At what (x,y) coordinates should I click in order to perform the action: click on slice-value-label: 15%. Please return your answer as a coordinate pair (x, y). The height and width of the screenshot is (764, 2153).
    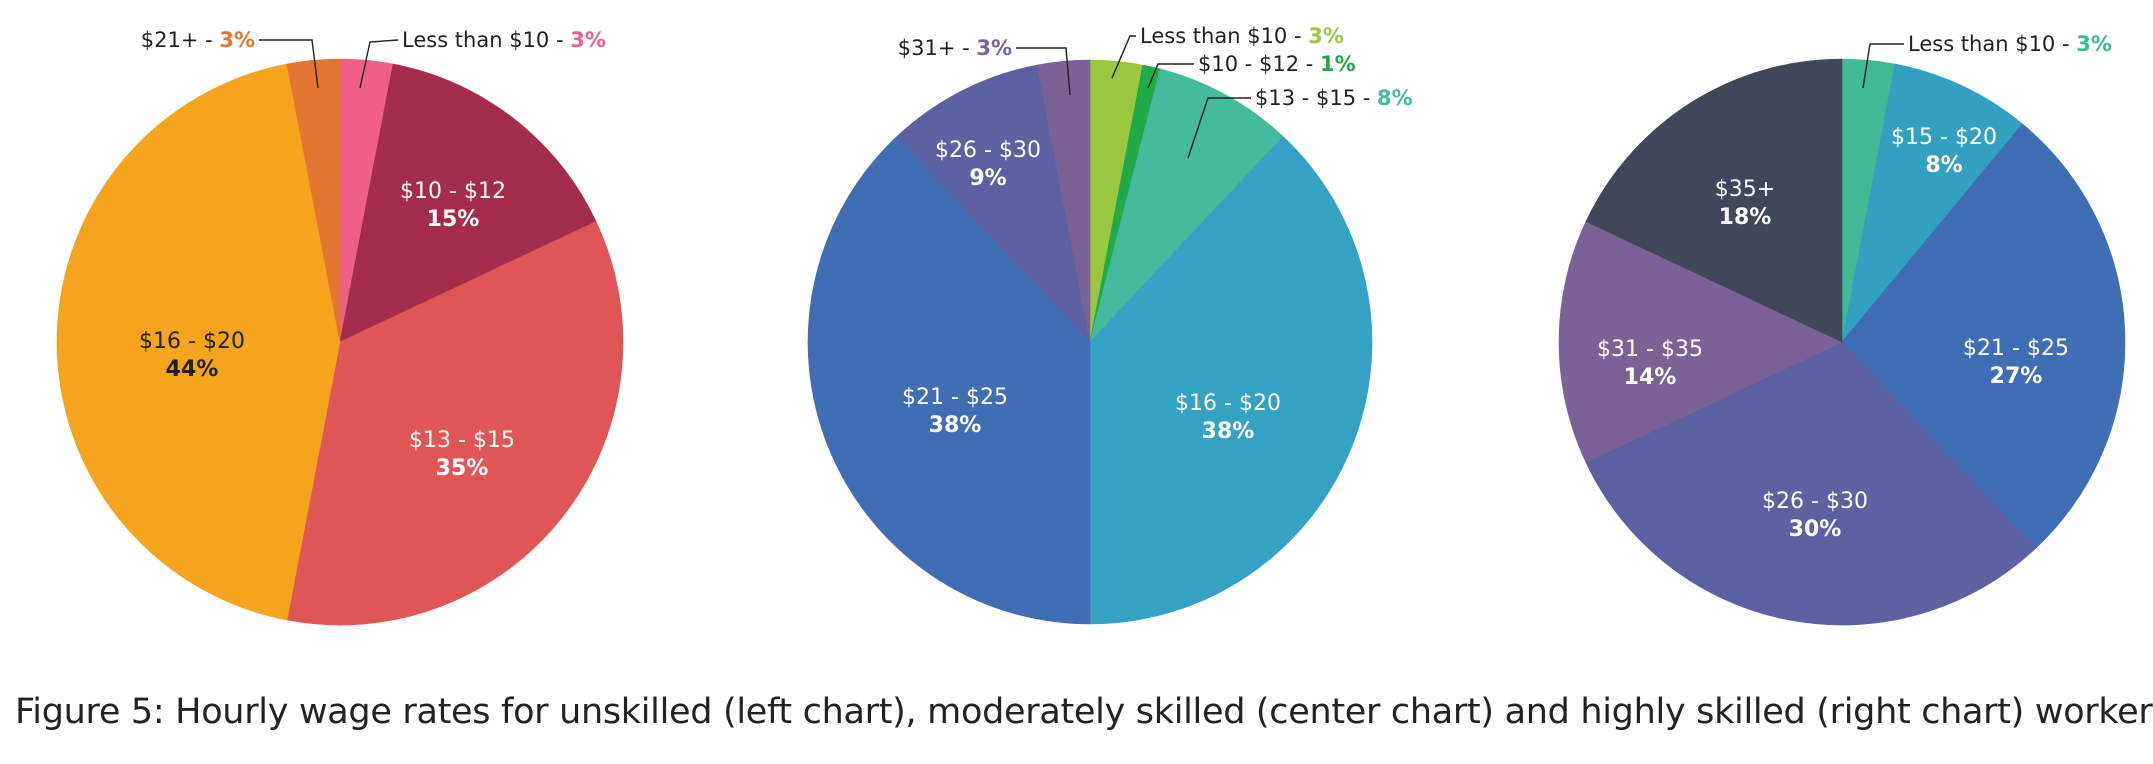
    Looking at the image, I should click on (453, 219).